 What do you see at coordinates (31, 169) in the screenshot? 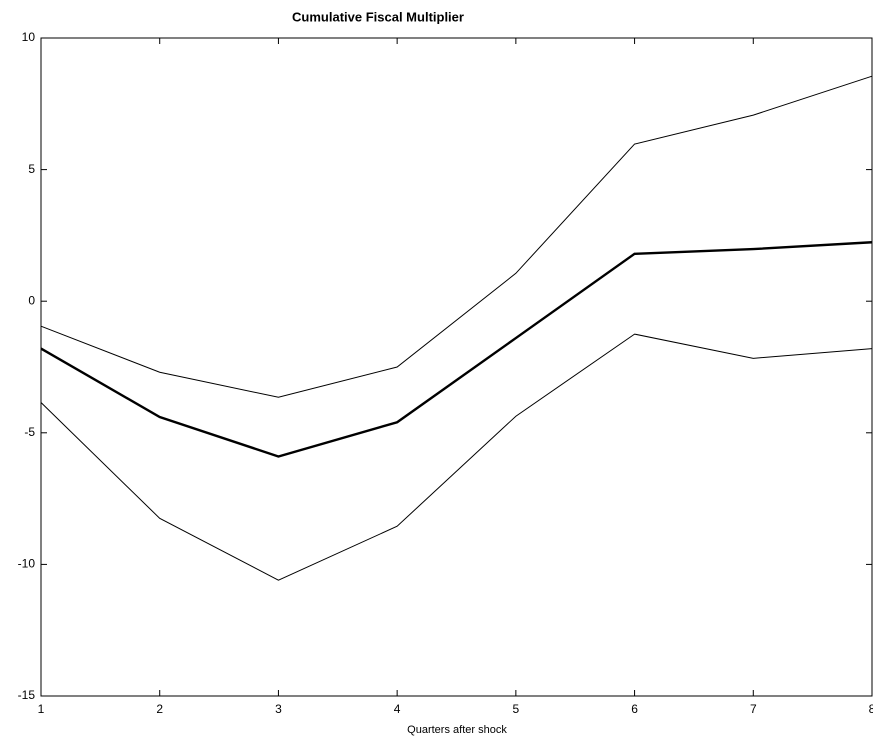
I see `y-tick-label: 5` at bounding box center [31, 169].